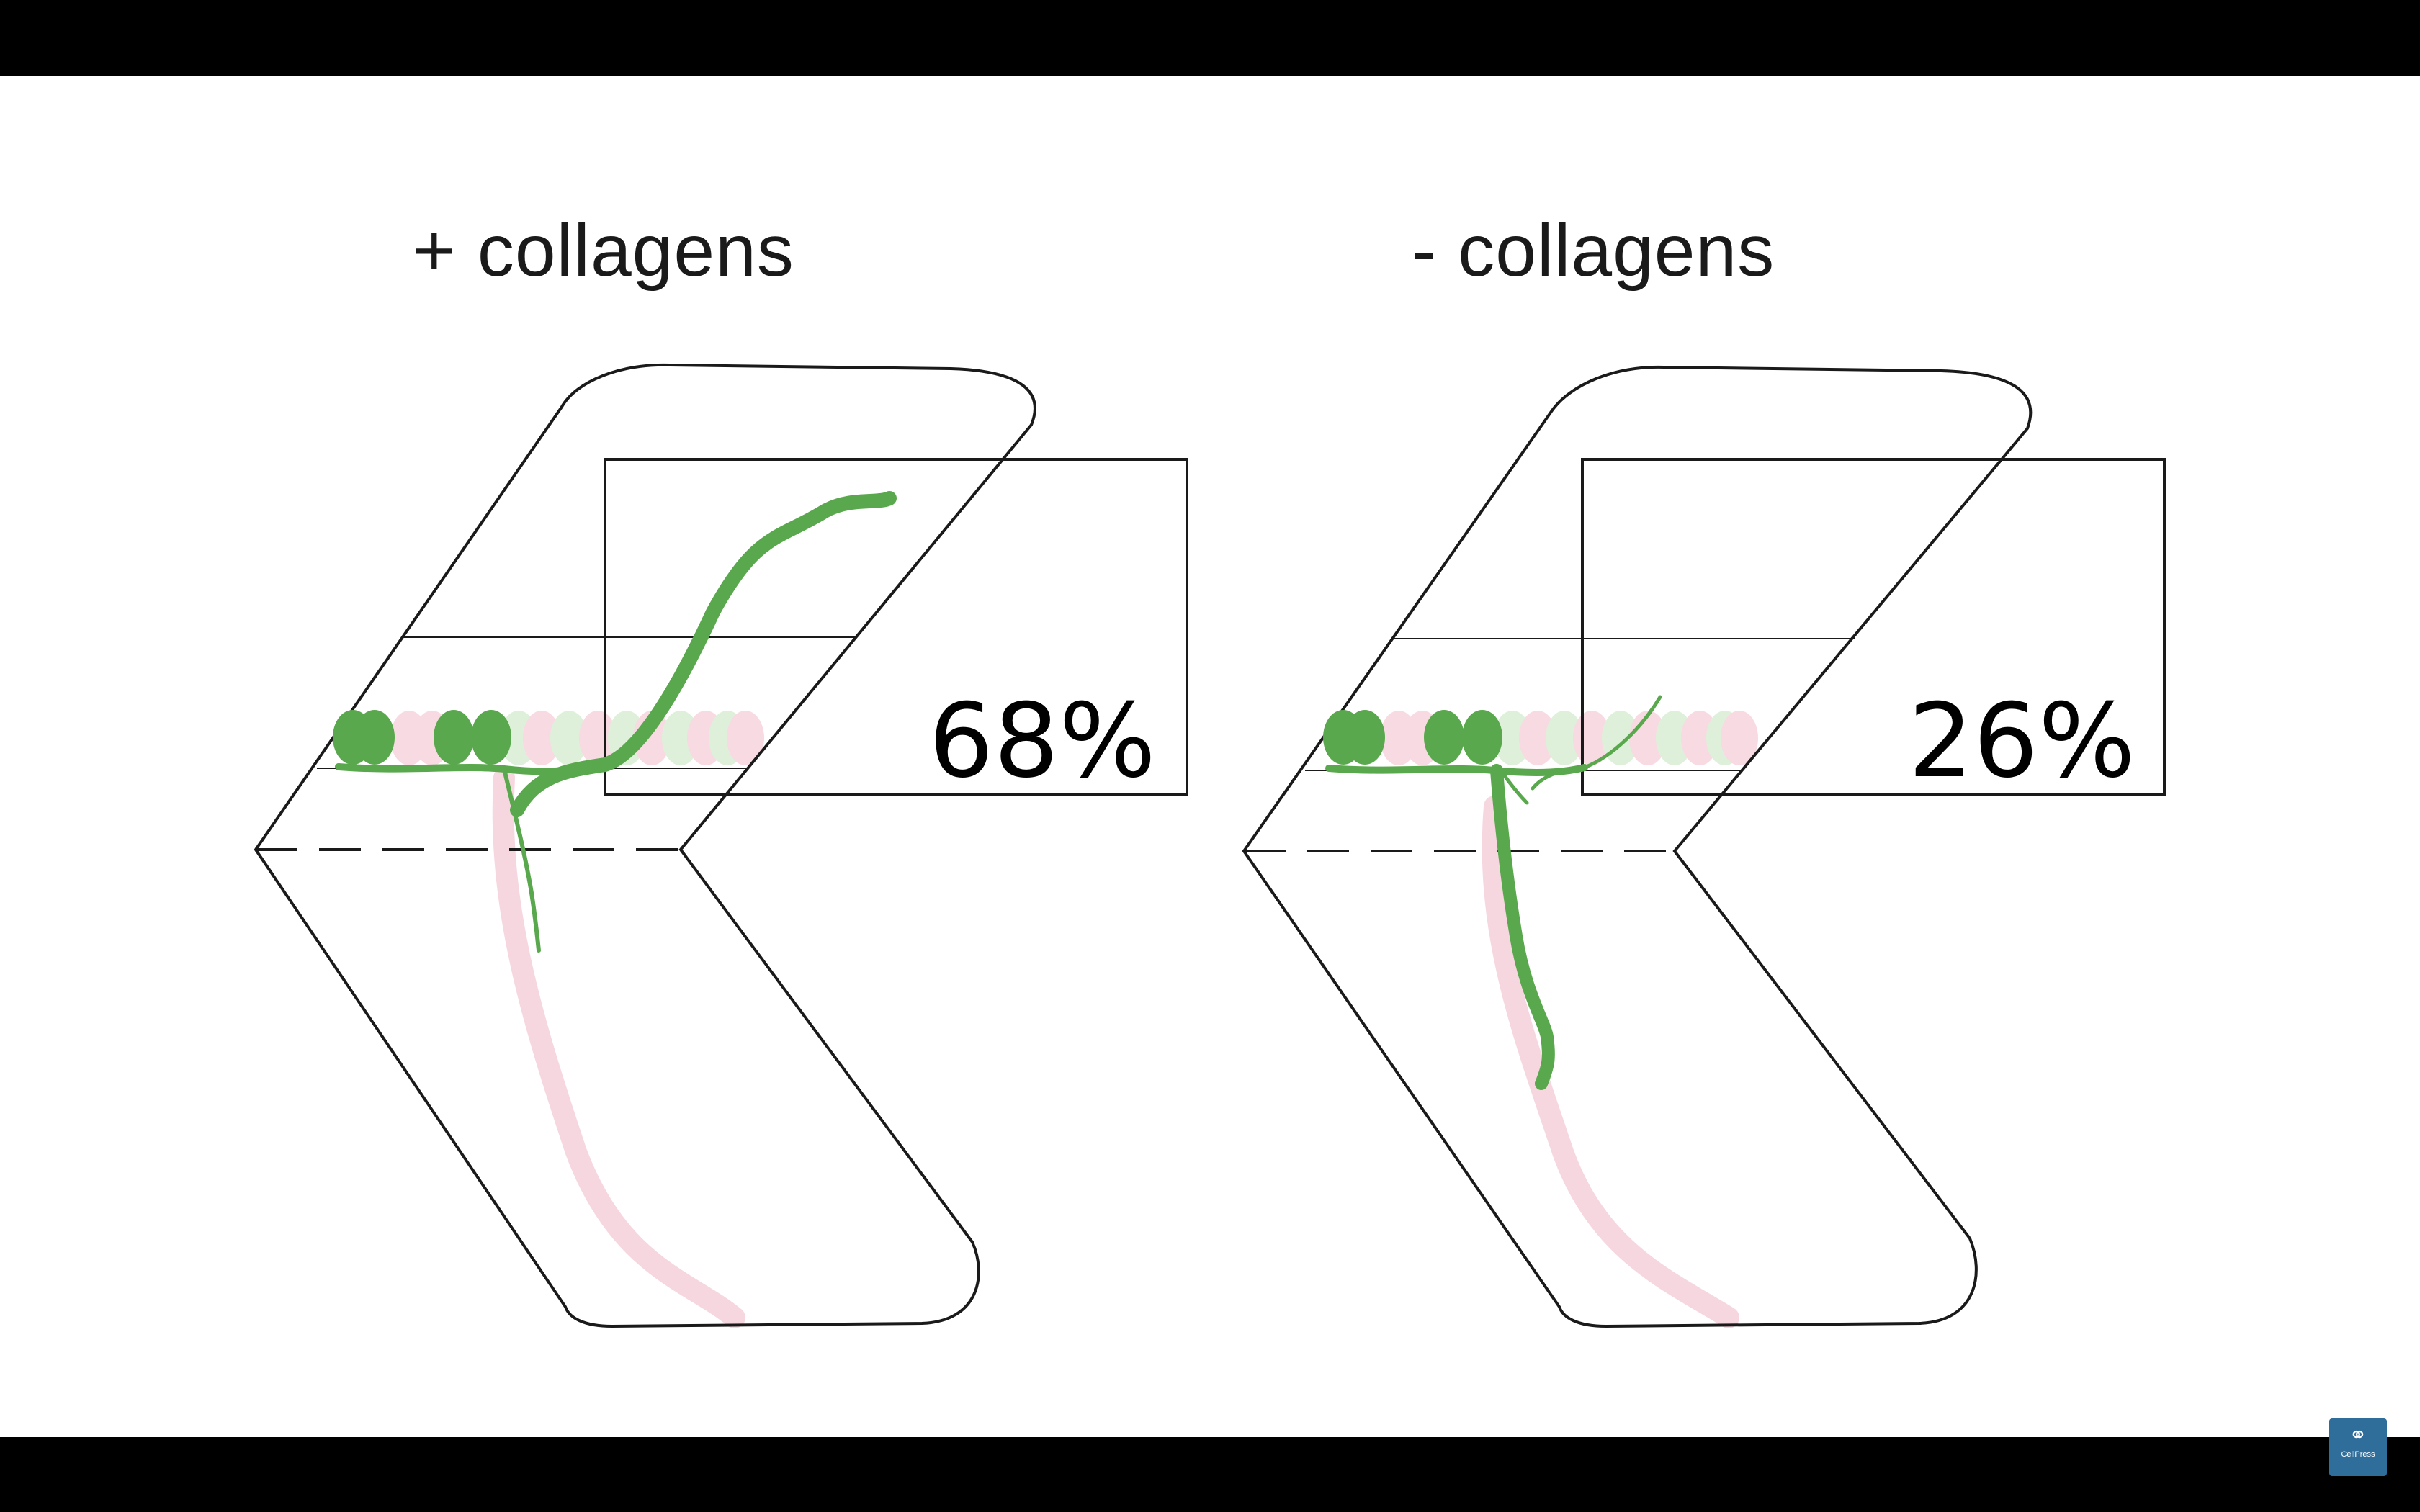  Describe the element at coordinates (1622, 732) in the screenshot. I see `neuron-branch-up` at that location.